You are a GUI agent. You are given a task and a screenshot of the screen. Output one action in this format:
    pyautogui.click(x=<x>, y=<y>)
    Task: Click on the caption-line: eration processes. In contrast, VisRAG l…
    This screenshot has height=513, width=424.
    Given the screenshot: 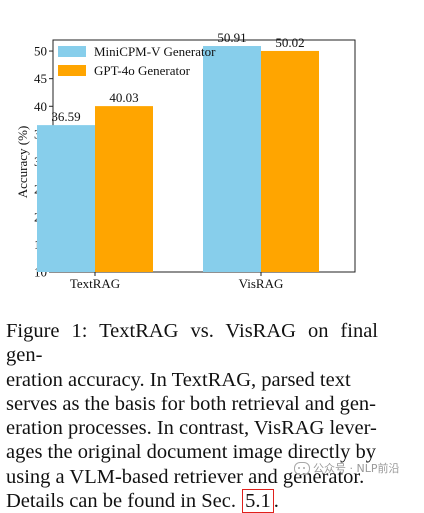 What is the action you would take?
    pyautogui.click(x=191, y=428)
    